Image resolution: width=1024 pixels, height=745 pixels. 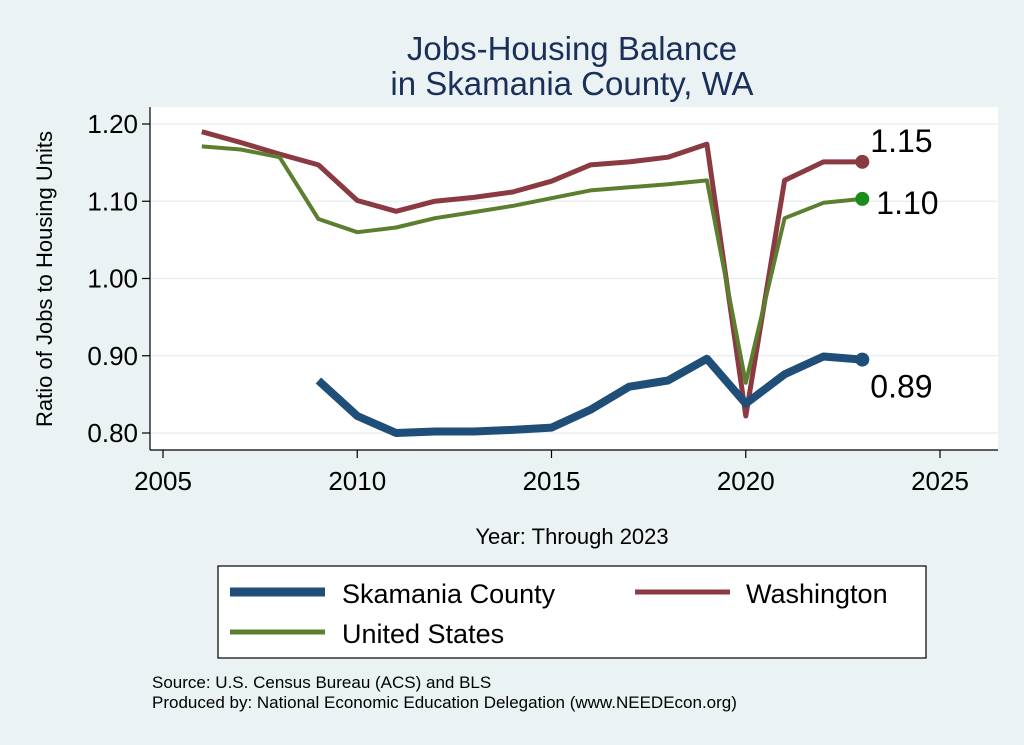 I want to click on x-tick-label-3: 2020, so click(x=746, y=481).